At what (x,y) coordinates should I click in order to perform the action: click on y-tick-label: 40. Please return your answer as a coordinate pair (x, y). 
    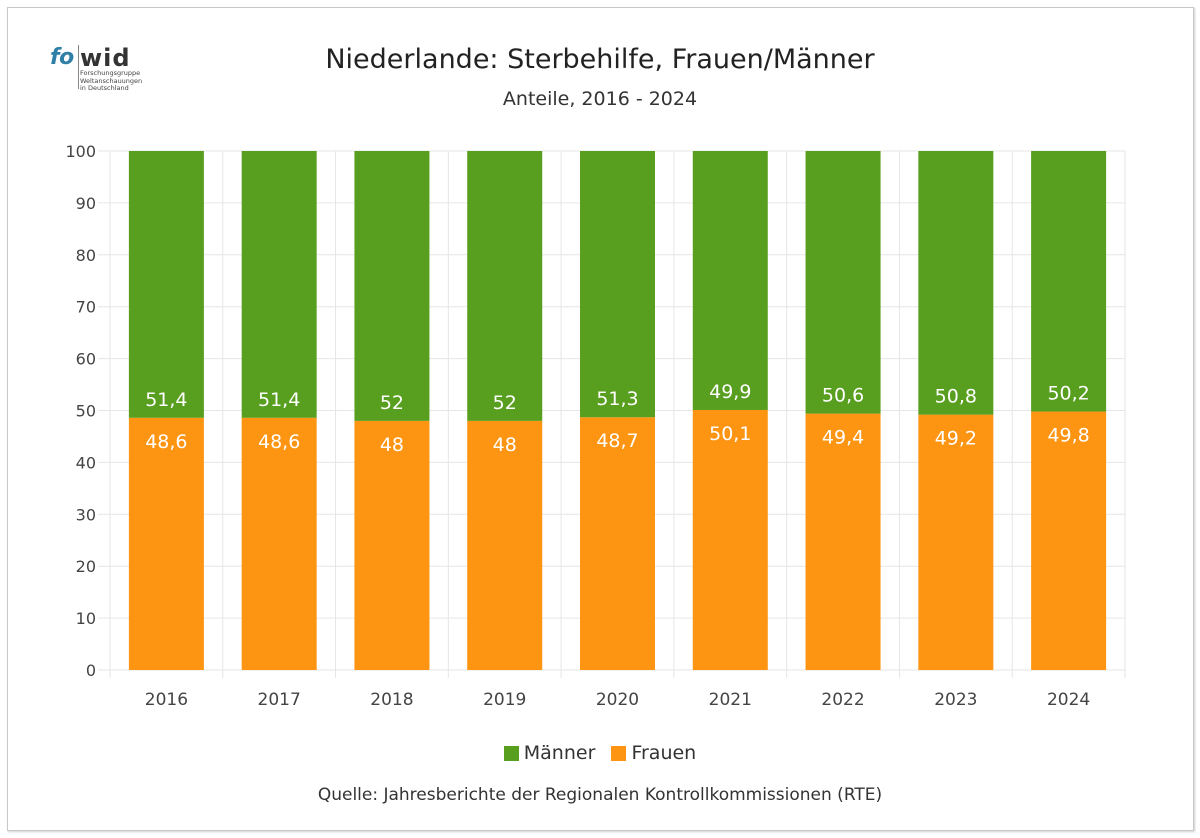
    Looking at the image, I should click on (86, 462).